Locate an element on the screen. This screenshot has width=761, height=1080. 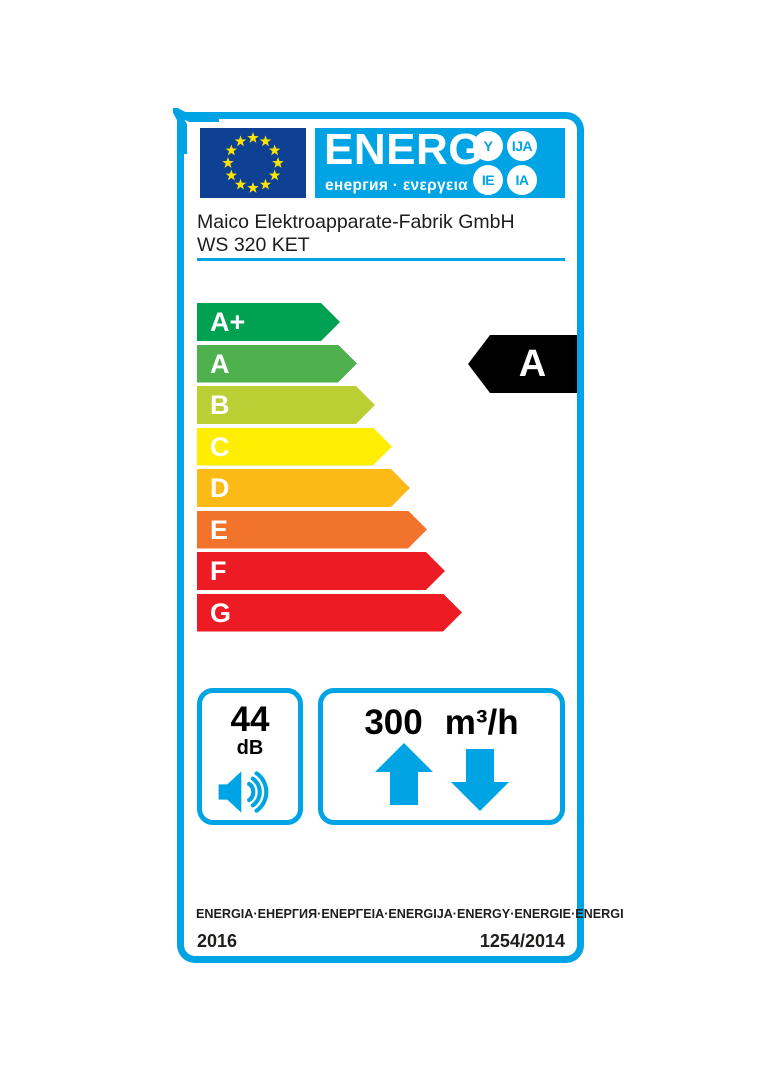
scale-arrow-a: A is located at coordinates (277, 364).